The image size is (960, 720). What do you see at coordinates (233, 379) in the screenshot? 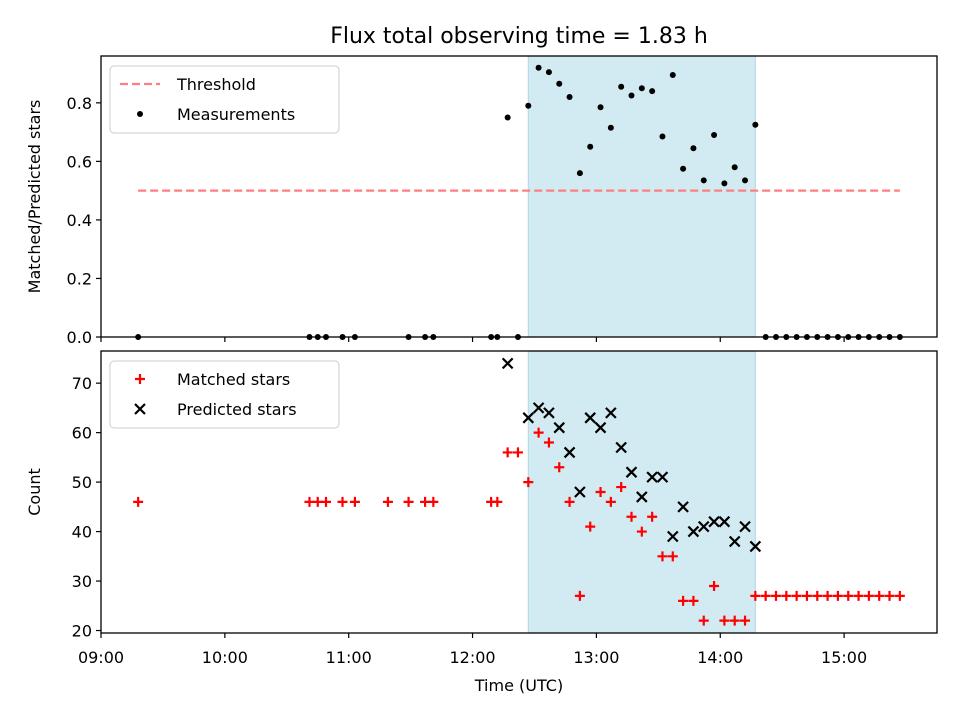
I see `legend-label: Matched stars` at bounding box center [233, 379].